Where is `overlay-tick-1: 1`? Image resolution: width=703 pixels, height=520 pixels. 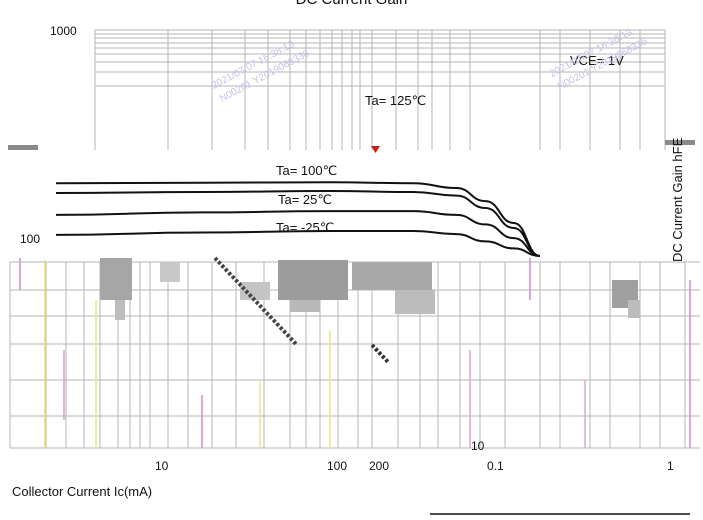 overlay-tick-1: 1 is located at coordinates (670, 466).